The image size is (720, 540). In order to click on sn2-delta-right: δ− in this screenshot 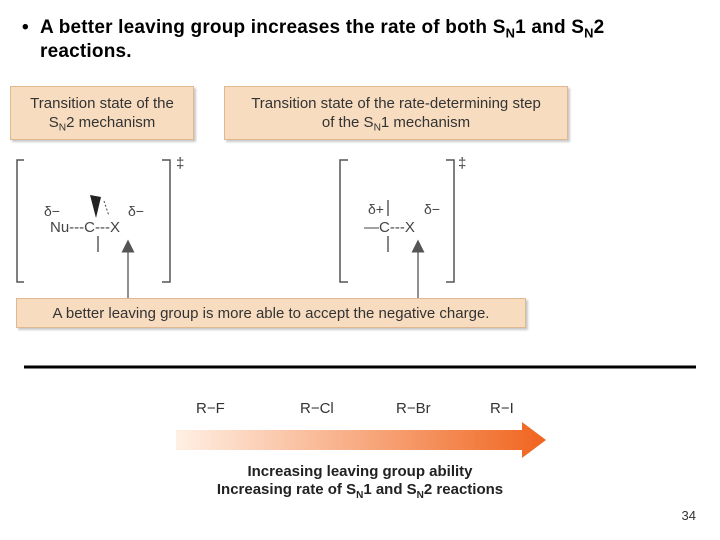, I will do `click(136, 211)`.